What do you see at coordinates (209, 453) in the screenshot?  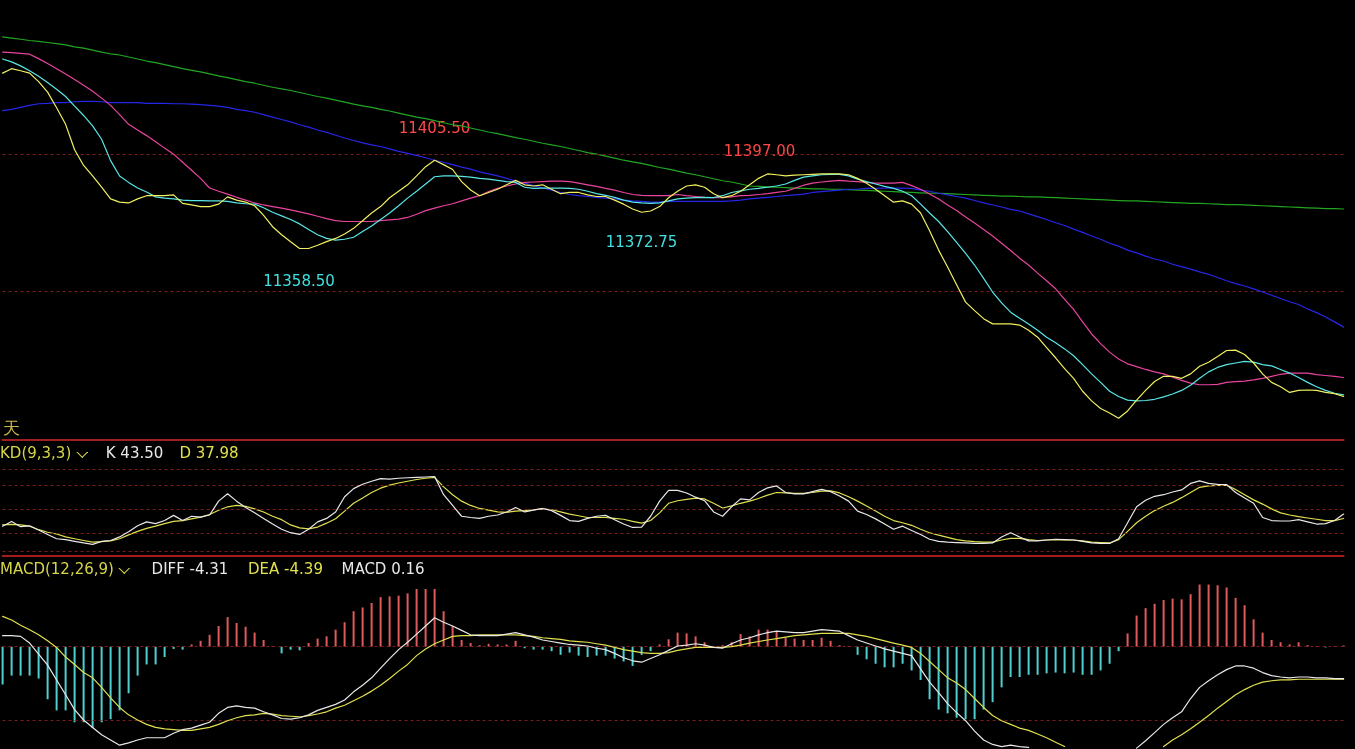 I see `text: D 37.98` at bounding box center [209, 453].